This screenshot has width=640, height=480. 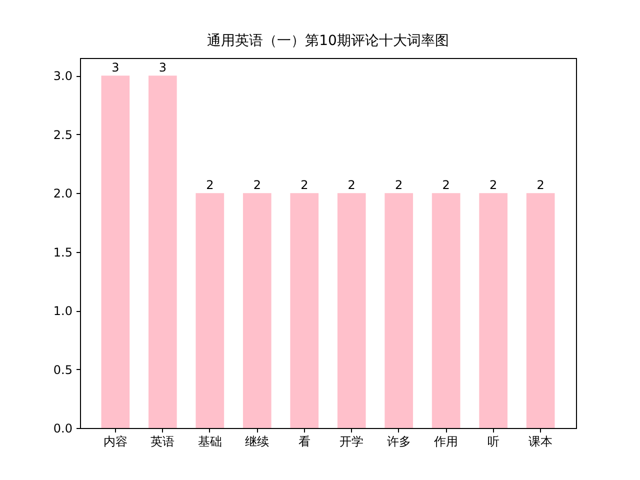 What do you see at coordinates (62, 429) in the screenshot?
I see `y-tick-label: 0.0` at bounding box center [62, 429].